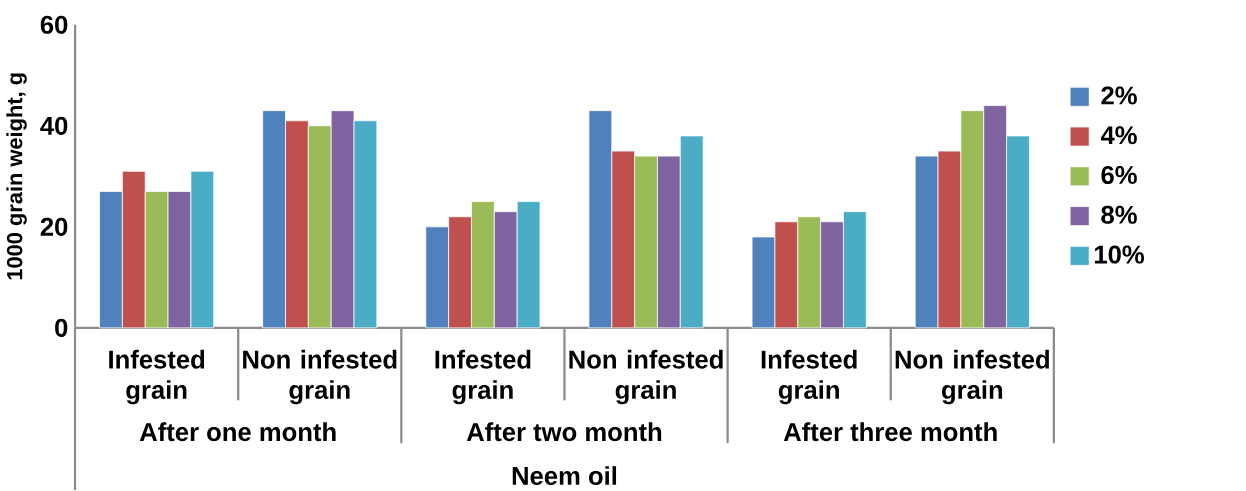 The height and width of the screenshot is (491, 1246). I want to click on legend-label: 4%, so click(1118, 135).